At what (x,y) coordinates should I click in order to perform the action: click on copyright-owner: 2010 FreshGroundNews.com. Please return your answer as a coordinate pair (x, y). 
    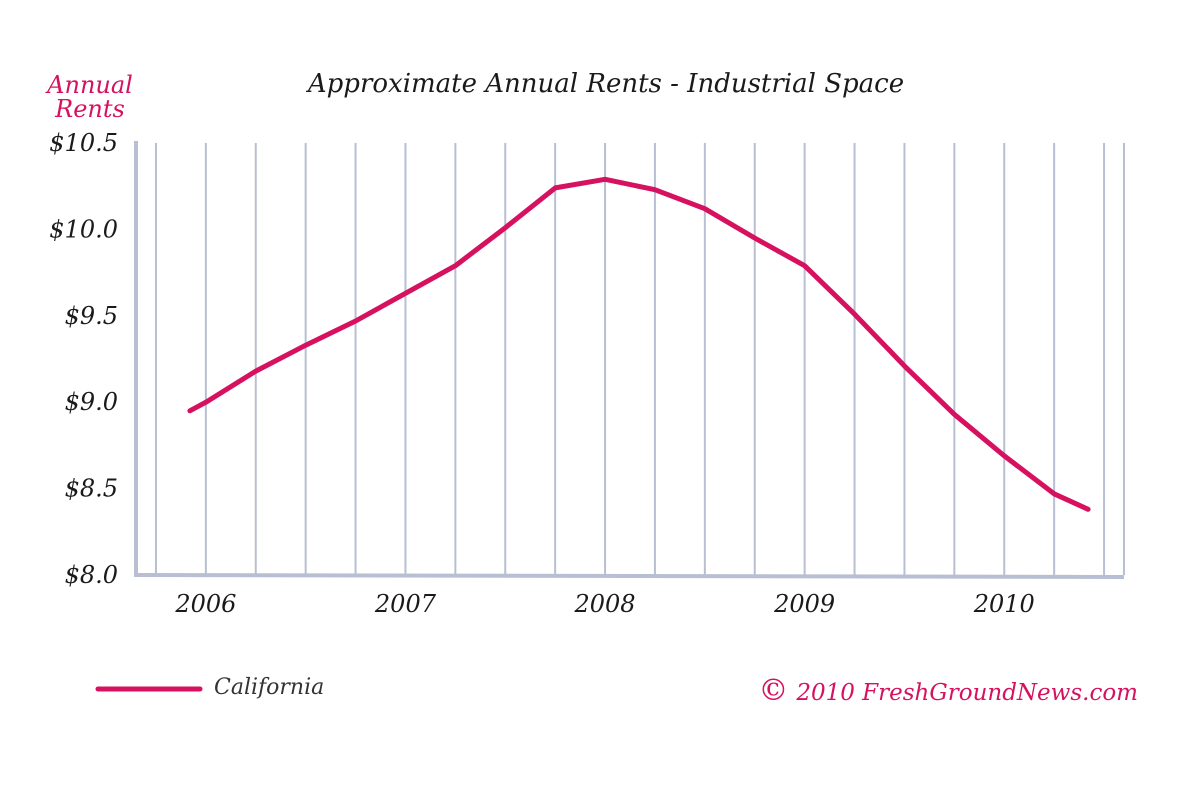
    Looking at the image, I should click on (966, 693).